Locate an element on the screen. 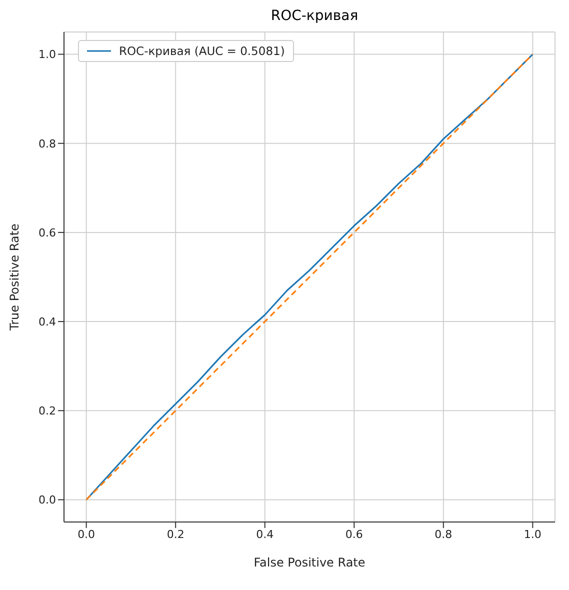 This screenshot has width=569, height=590. y-tick-label: 0.6 is located at coordinates (47, 233).